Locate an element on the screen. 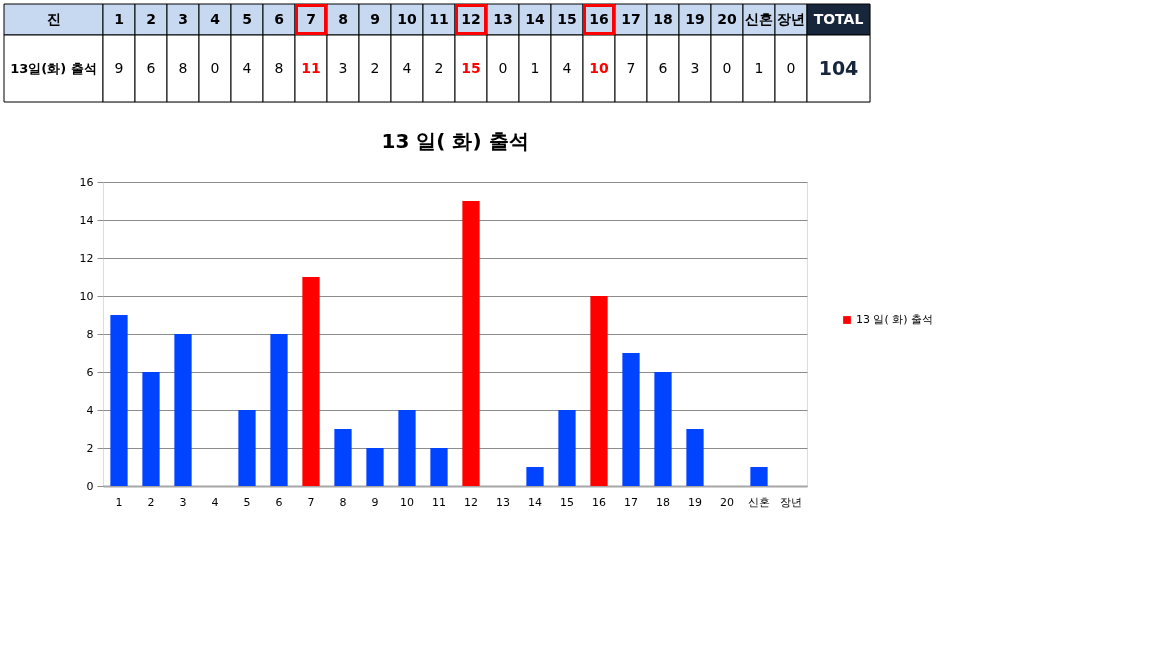  x-tick-label: 2 is located at coordinates (151, 502).